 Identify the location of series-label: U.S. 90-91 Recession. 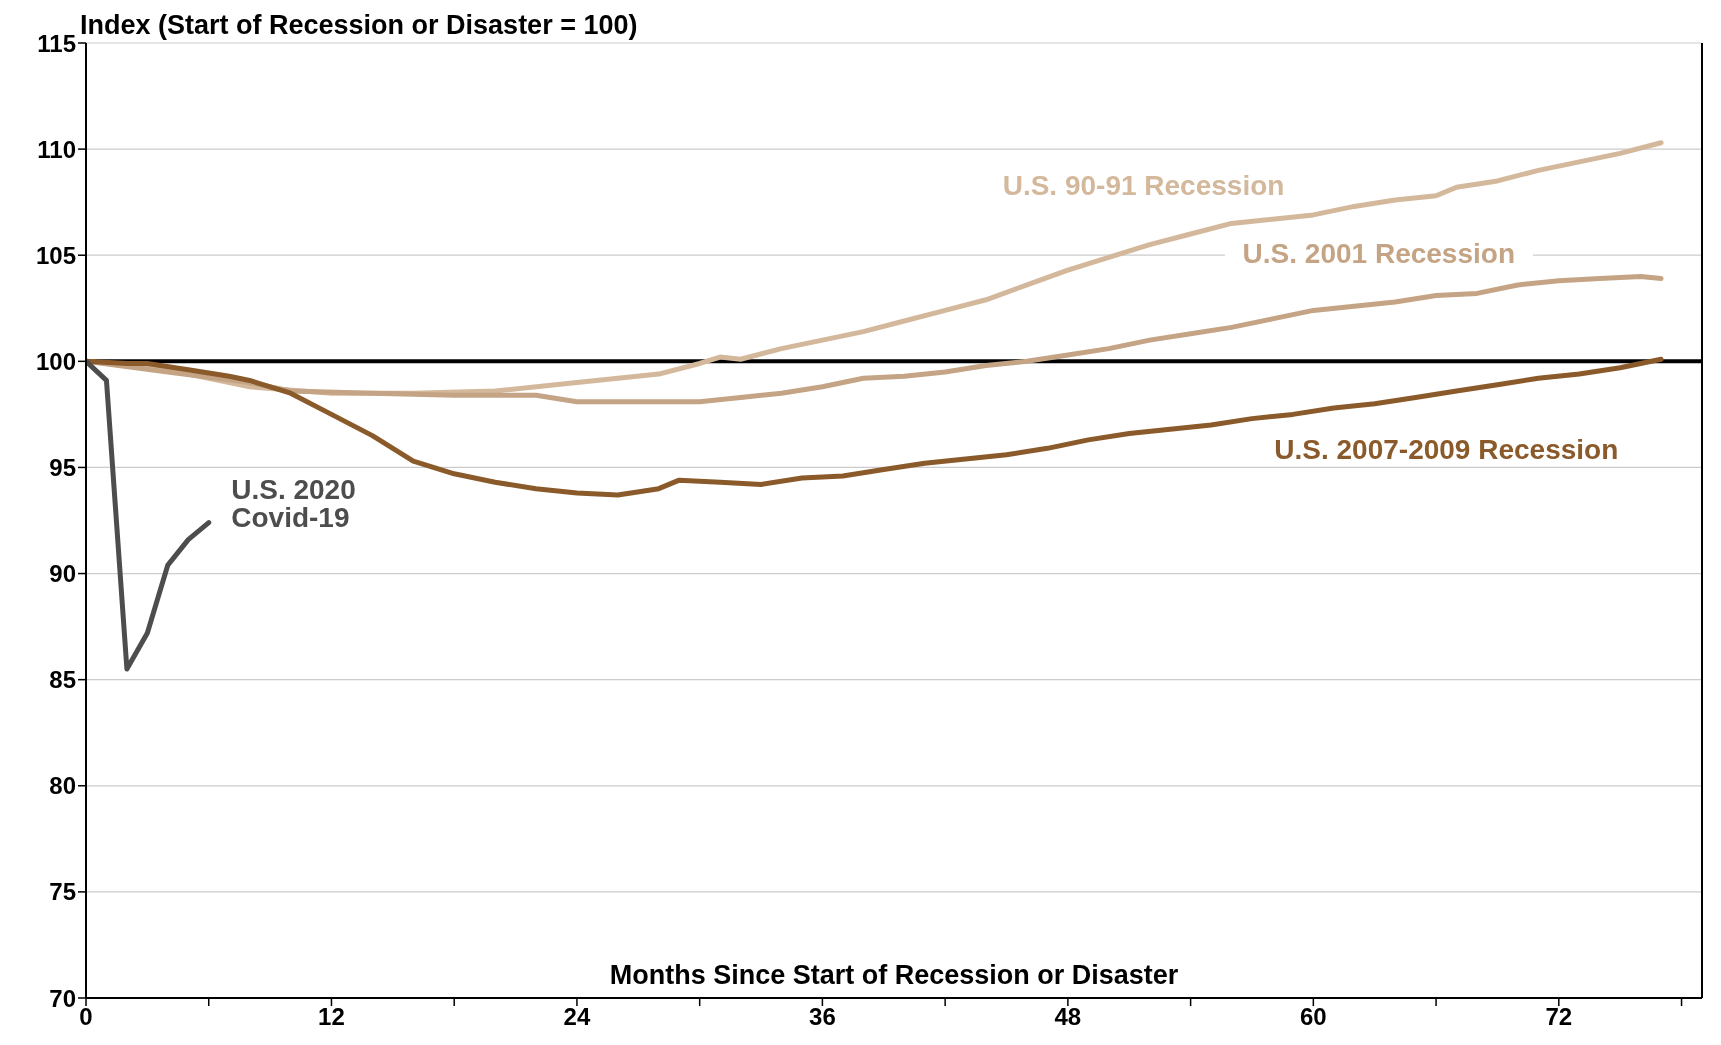
(1143, 186).